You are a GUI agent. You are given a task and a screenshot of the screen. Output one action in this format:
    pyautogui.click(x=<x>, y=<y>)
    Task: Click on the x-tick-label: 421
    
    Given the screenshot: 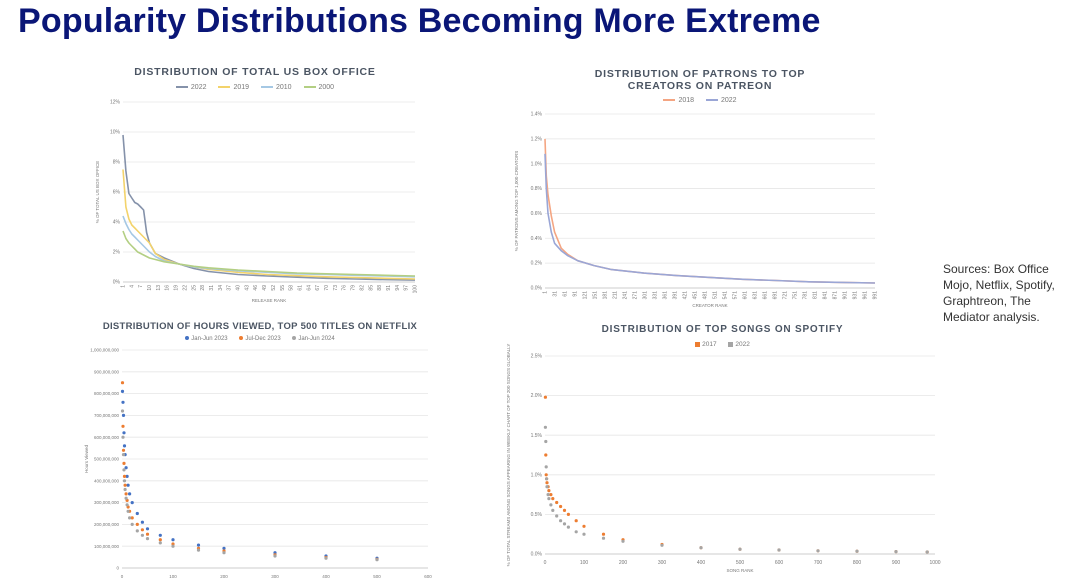 What is the action you would take?
    pyautogui.click(x=686, y=295)
    